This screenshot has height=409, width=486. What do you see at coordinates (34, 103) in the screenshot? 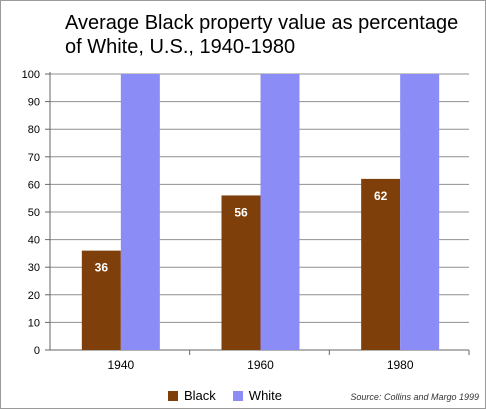
I see `y-tick-label: 90` at bounding box center [34, 103].